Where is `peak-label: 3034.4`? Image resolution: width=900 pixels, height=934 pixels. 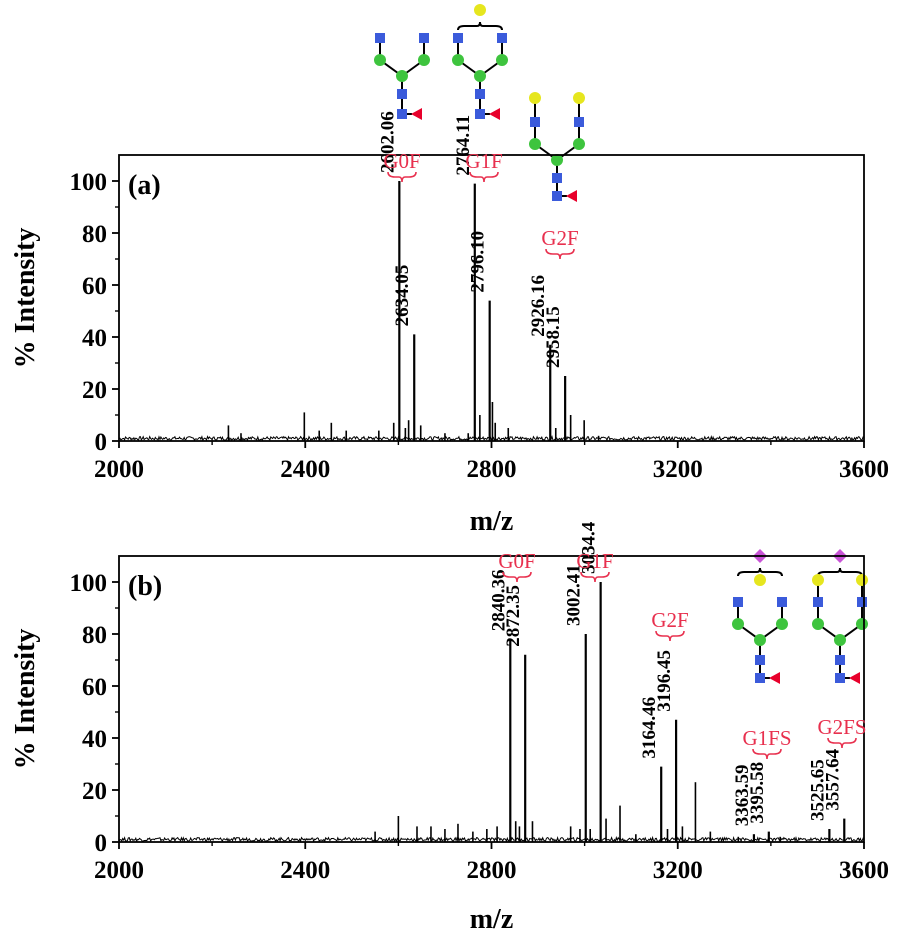 peak-label: 3034.4 is located at coordinates (589, 547).